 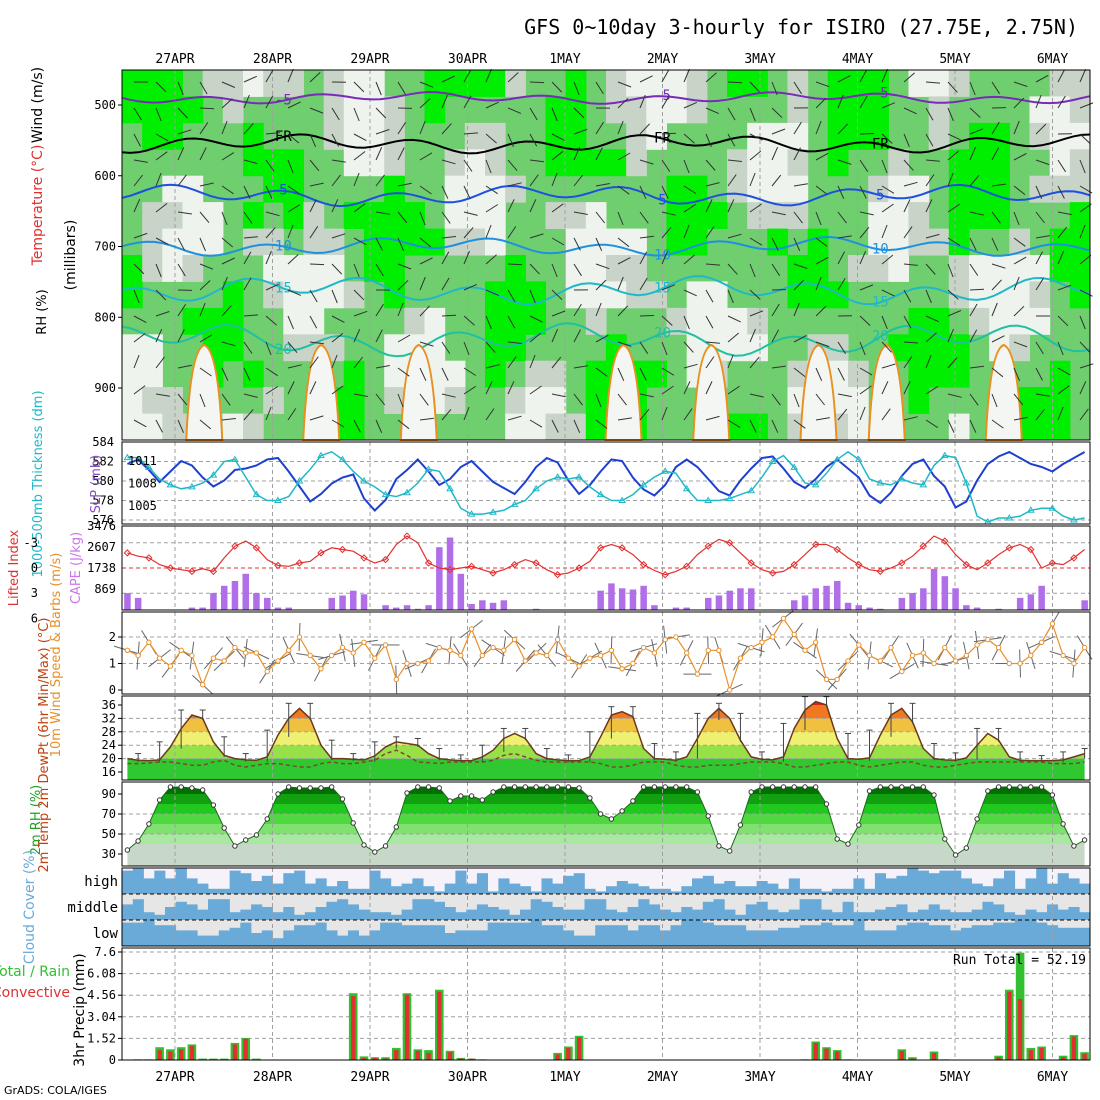 What do you see at coordinates (1052, 1077) in the screenshot?
I see `date-label-bottom: 6MAY` at bounding box center [1052, 1077].